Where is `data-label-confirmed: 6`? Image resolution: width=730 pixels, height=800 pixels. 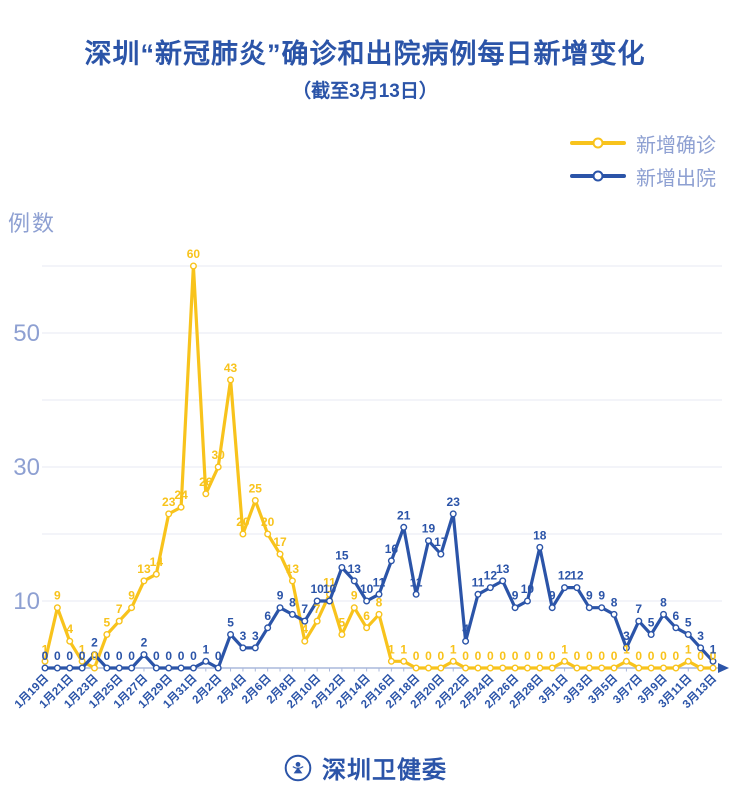
data-label-confirmed: 6 is located at coordinates (366, 616).